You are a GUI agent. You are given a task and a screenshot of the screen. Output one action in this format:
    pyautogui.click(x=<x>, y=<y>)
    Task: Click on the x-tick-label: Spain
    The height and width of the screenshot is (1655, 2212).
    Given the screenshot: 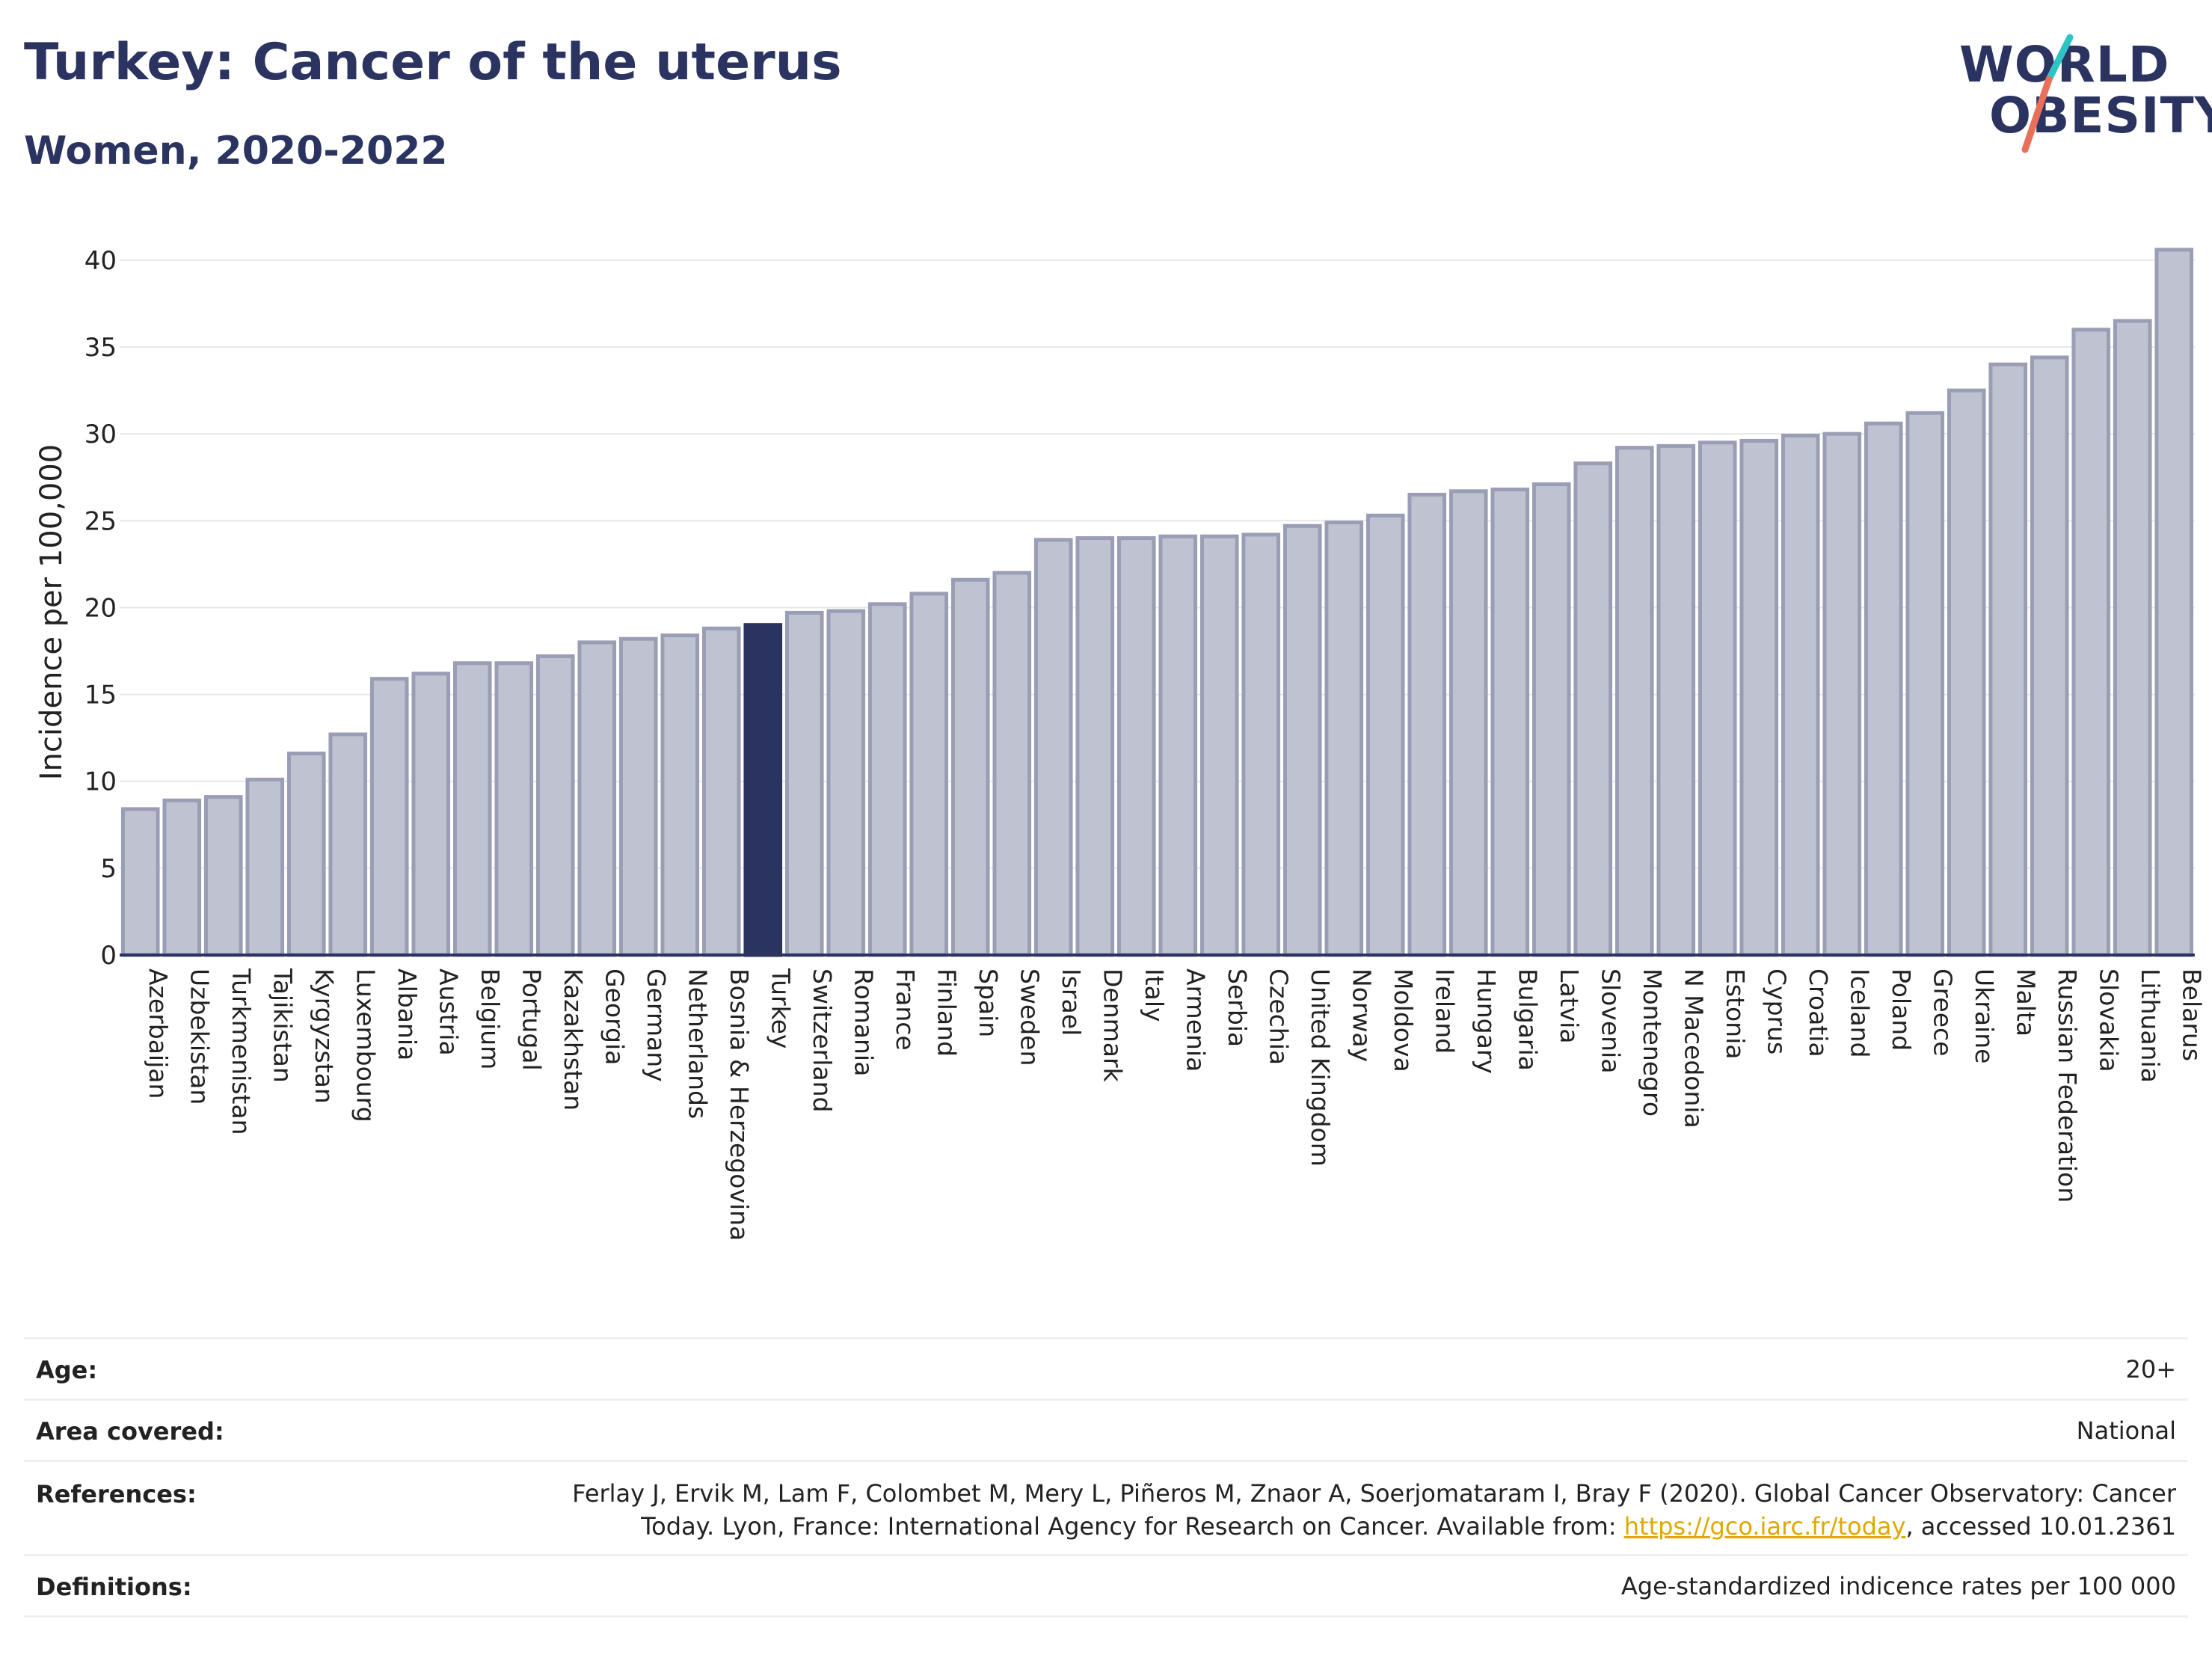 What is the action you would take?
    pyautogui.click(x=988, y=1002)
    